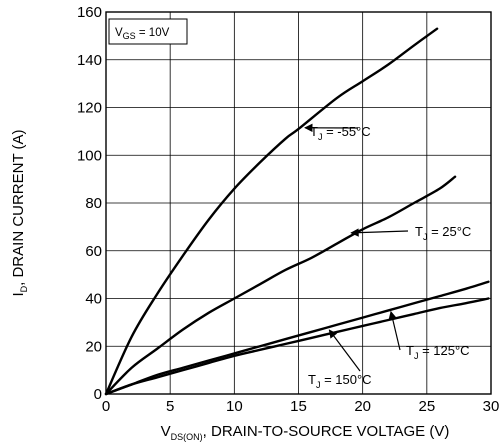 The width and height of the screenshot is (501, 445). I want to click on y-tick-label: 100, so click(89, 155).